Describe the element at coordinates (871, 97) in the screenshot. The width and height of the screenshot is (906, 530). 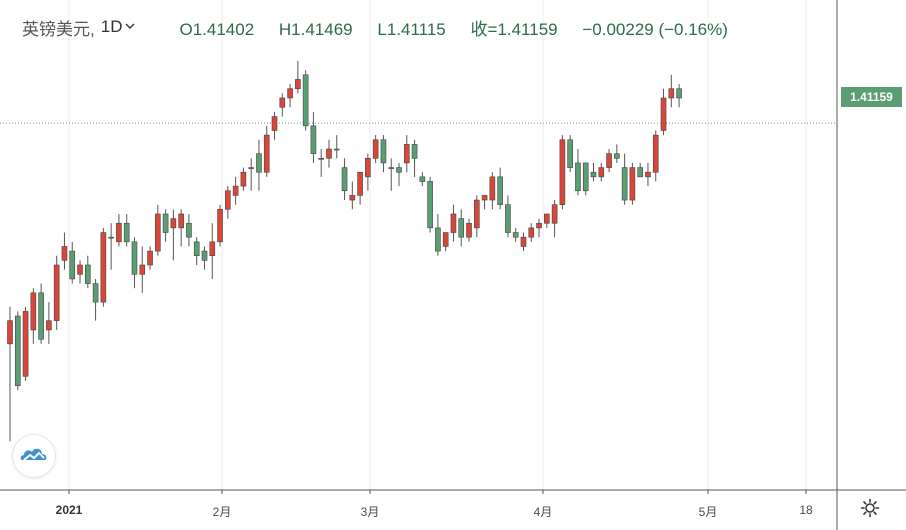
I see `last-price-tag: 1.41159` at that location.